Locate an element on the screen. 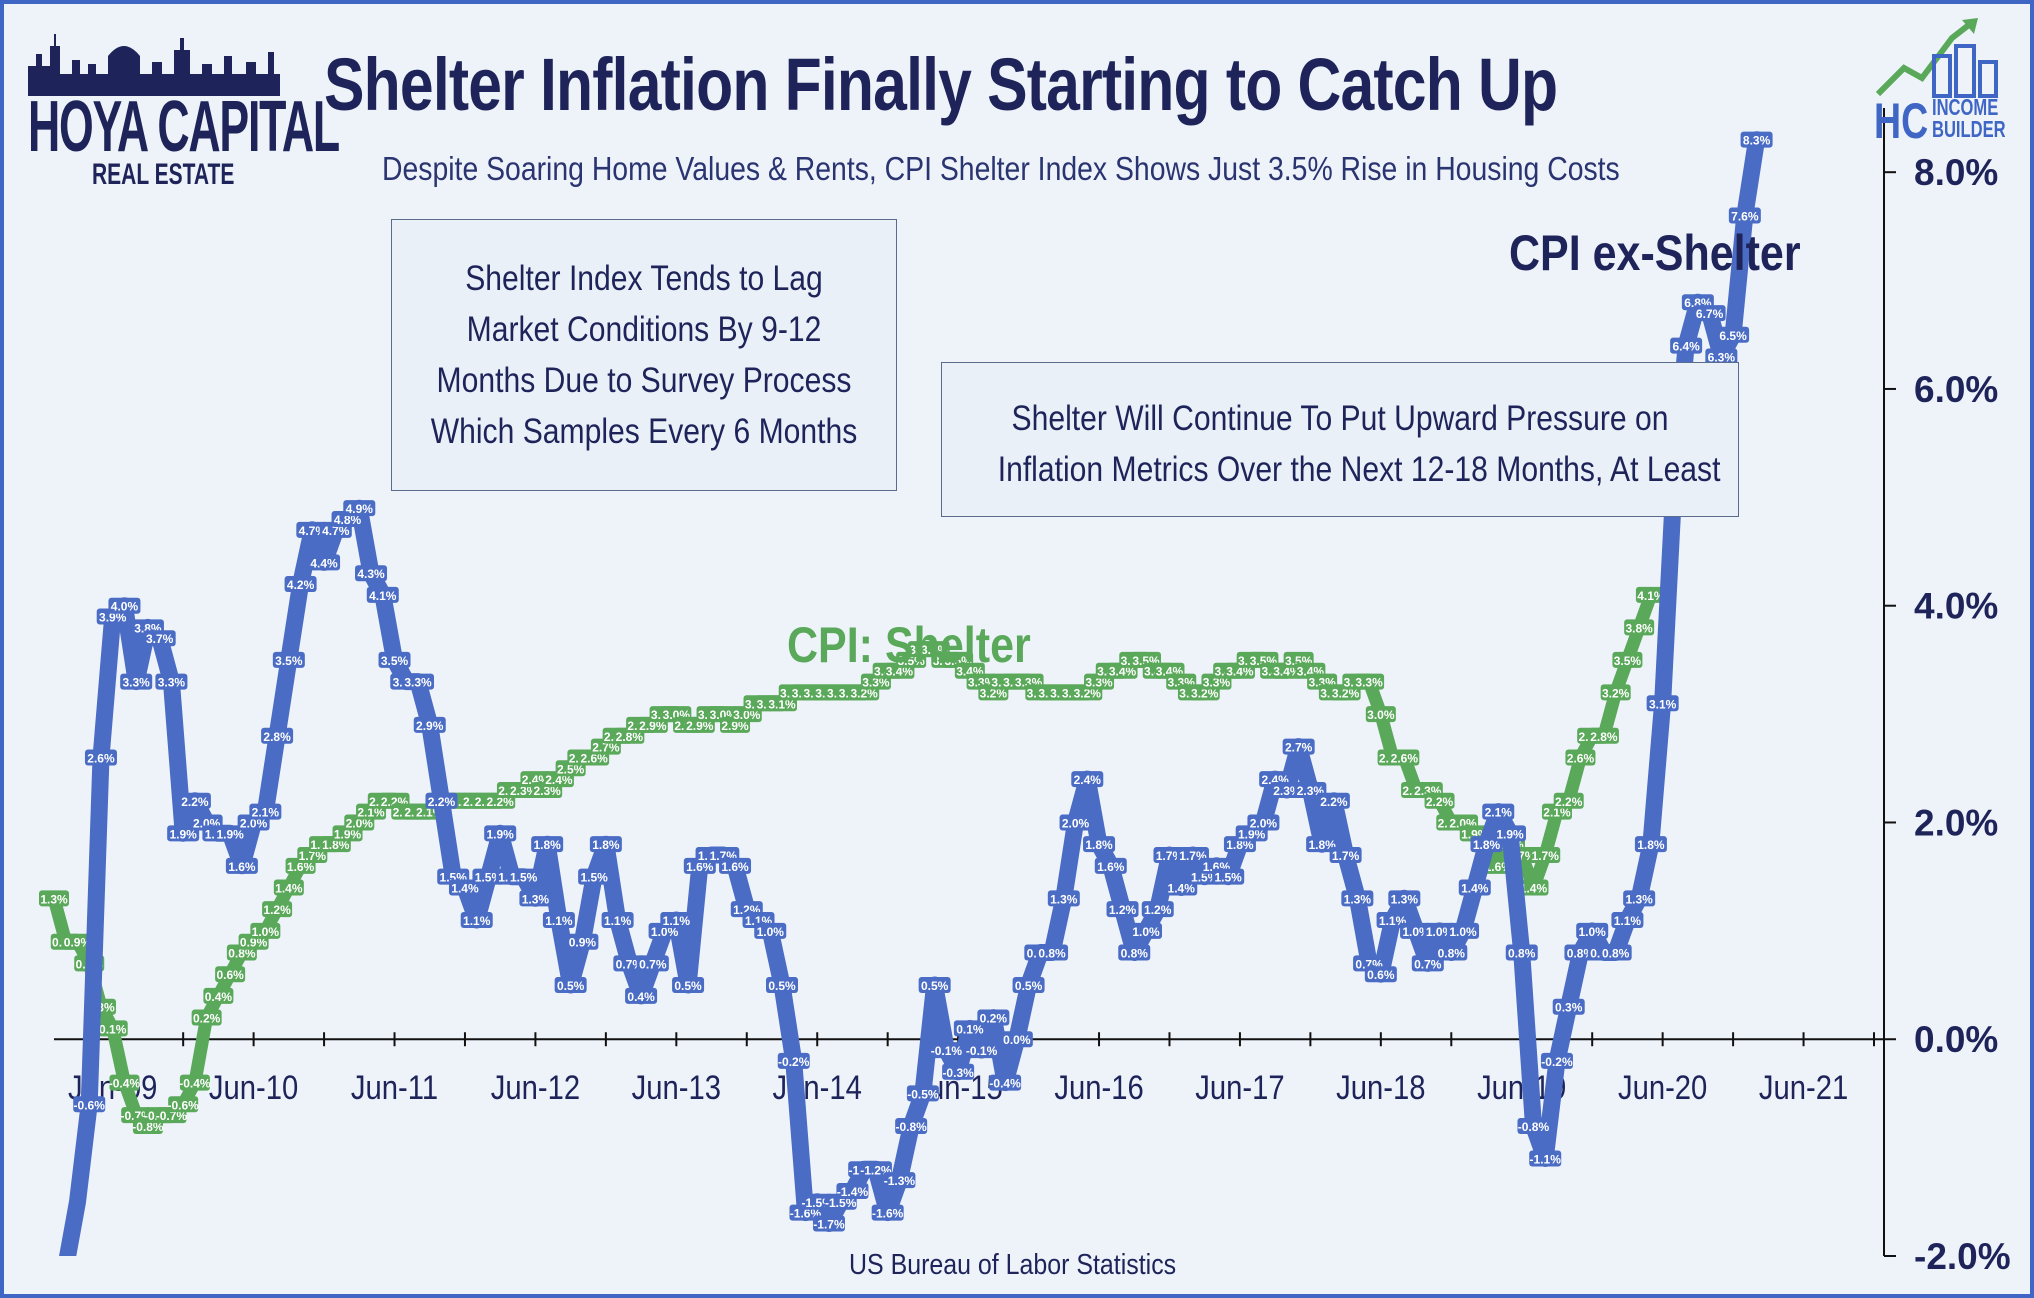 The image size is (2034, 1298). logo-right-text: INCOME BUILDER is located at coordinates (1969, 118).